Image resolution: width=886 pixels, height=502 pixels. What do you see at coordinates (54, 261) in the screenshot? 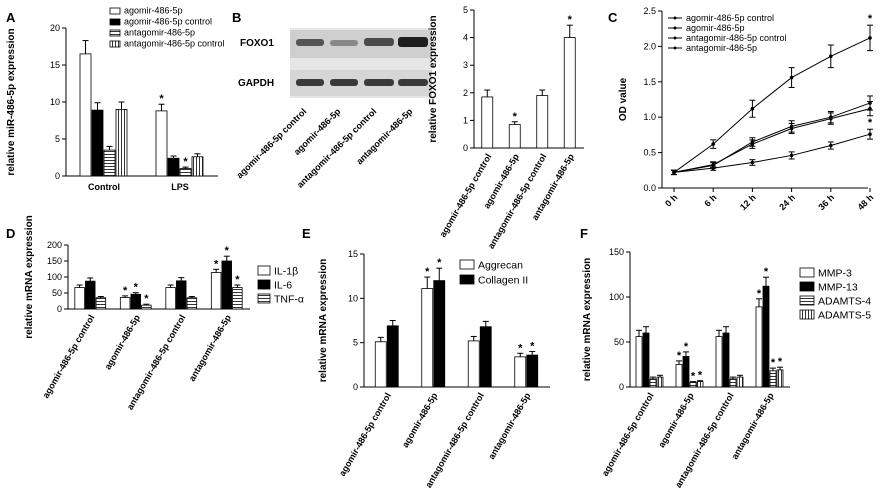
I see `y-tick-label: 150` at bounding box center [54, 261].